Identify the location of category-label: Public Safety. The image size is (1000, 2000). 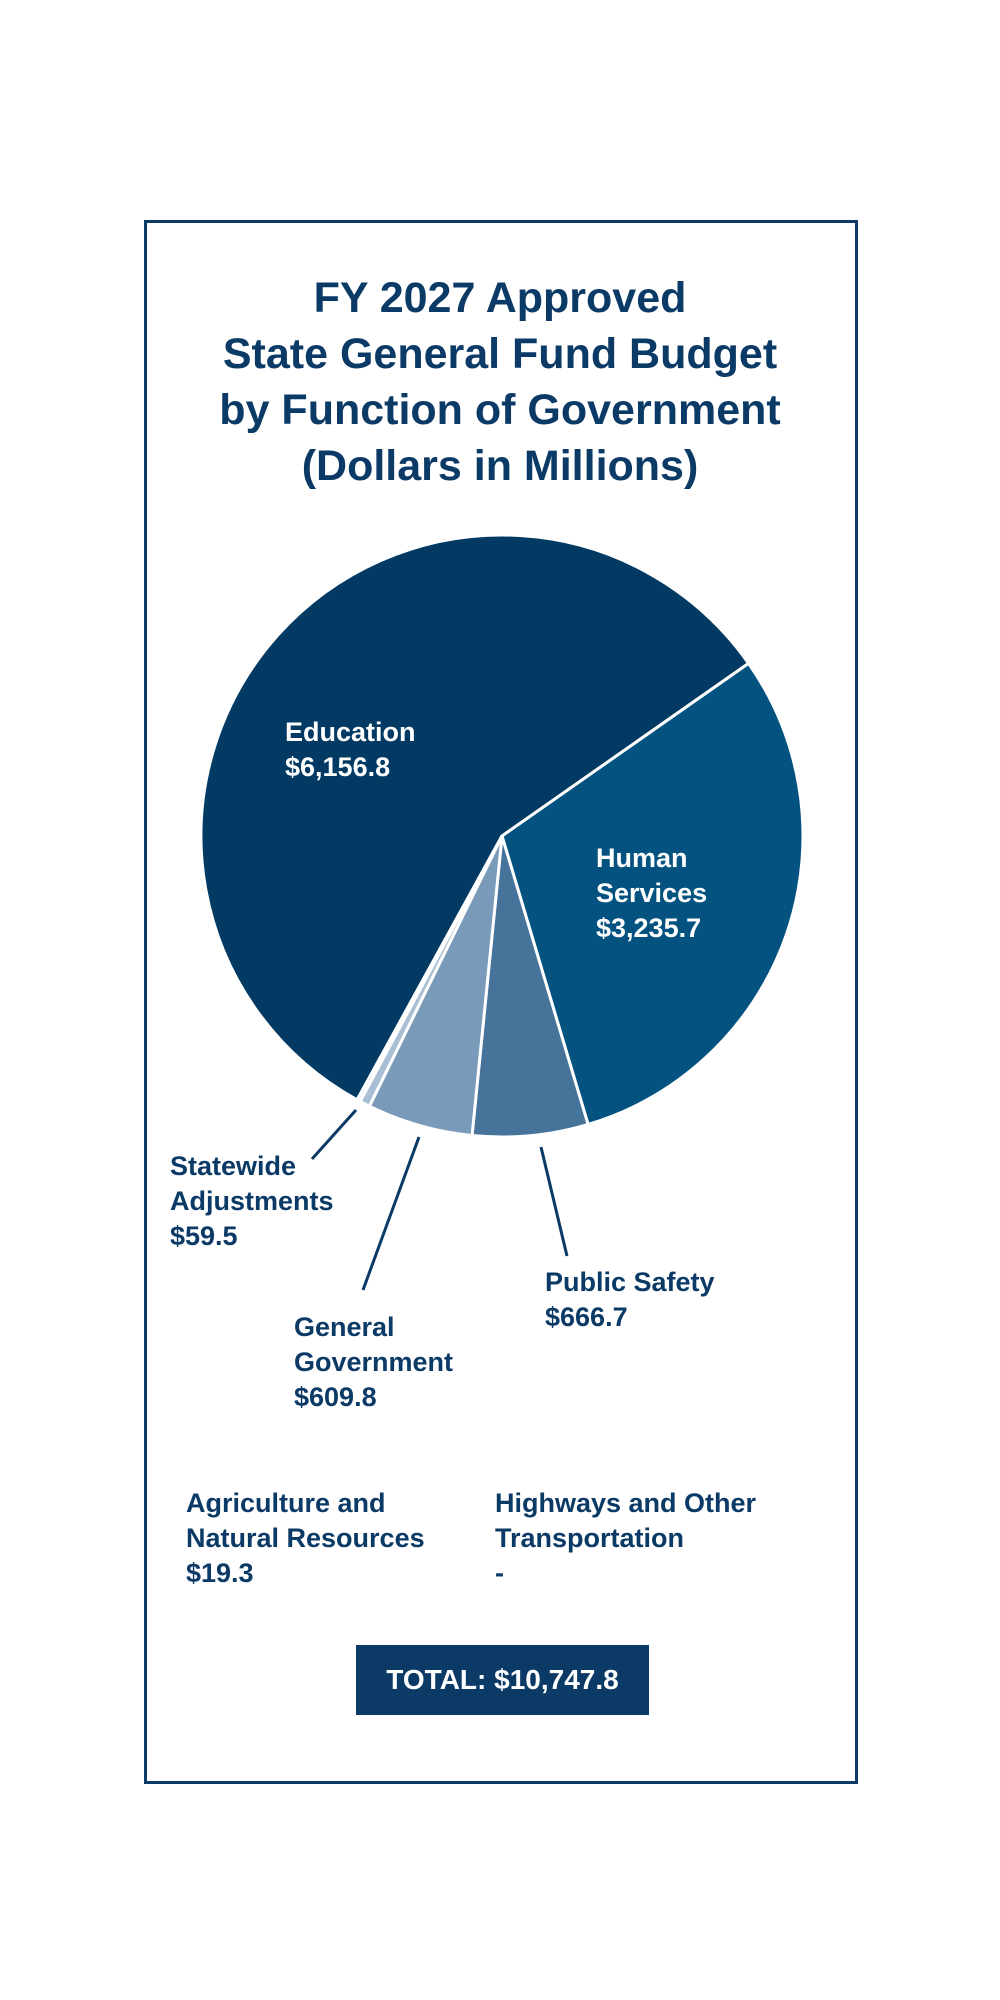
(630, 1282).